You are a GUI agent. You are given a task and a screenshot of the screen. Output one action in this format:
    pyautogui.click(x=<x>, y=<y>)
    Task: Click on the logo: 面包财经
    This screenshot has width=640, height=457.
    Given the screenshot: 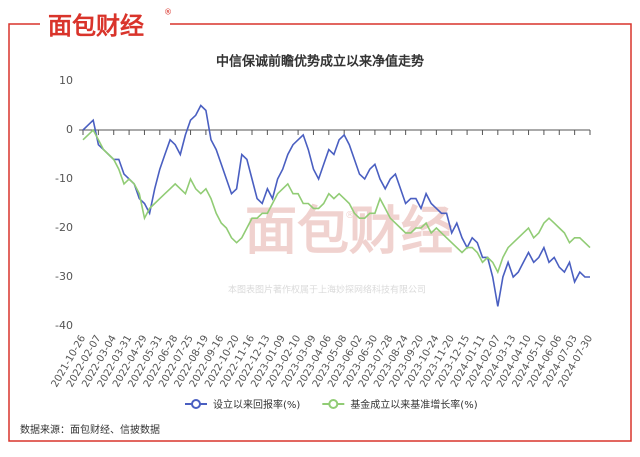 What is the action you would take?
    pyautogui.click(x=96, y=26)
    